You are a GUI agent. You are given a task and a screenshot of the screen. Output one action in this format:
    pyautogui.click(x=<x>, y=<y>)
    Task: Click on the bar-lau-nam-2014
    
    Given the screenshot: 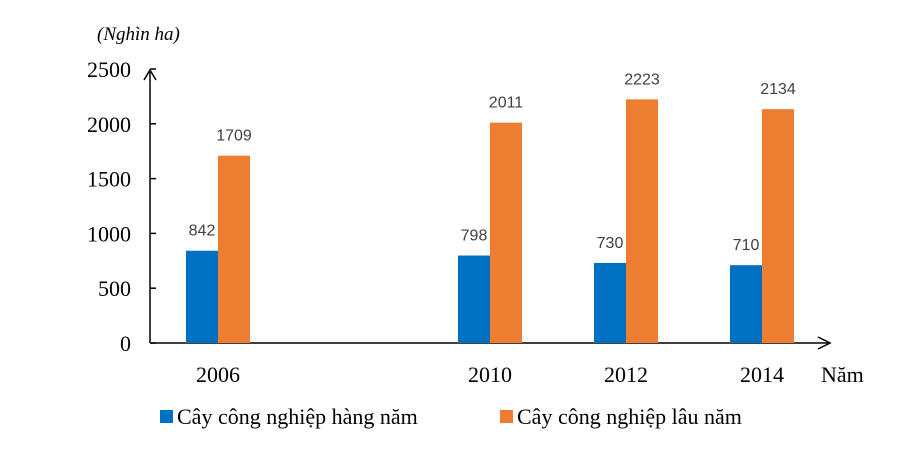 What is the action you would take?
    pyautogui.click(x=778, y=226)
    